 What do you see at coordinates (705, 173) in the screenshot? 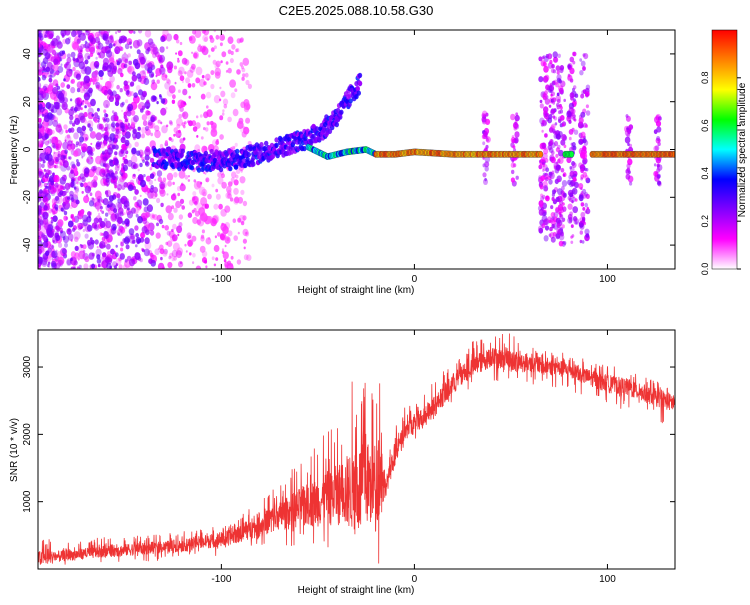
I see `colorbar-tick-label: 0.4` at bounding box center [705, 173].